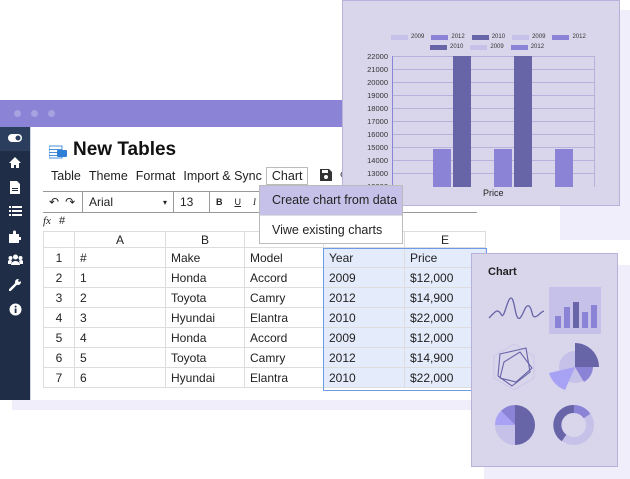 This screenshot has height=479, width=630. I want to click on row-number: 5, so click(59, 337).